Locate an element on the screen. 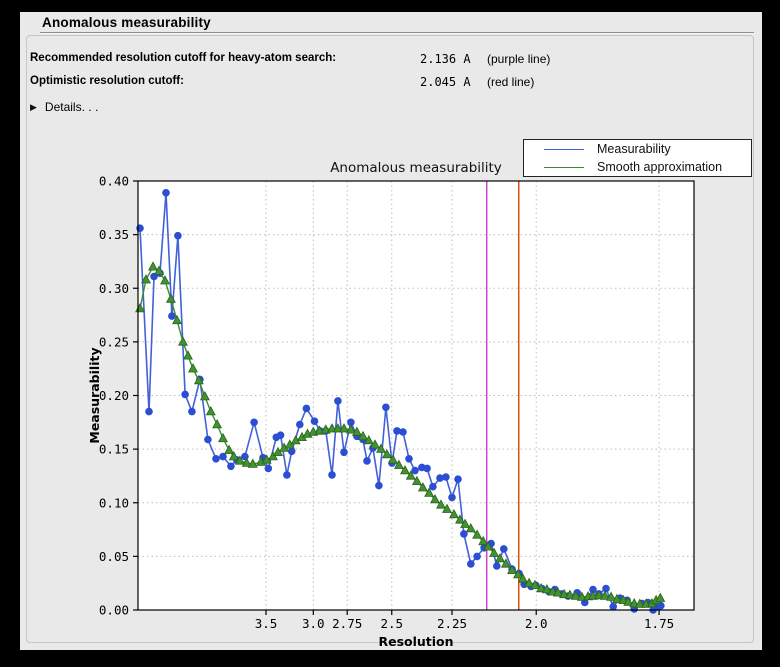  details-label: Details. . . is located at coordinates (71, 107).